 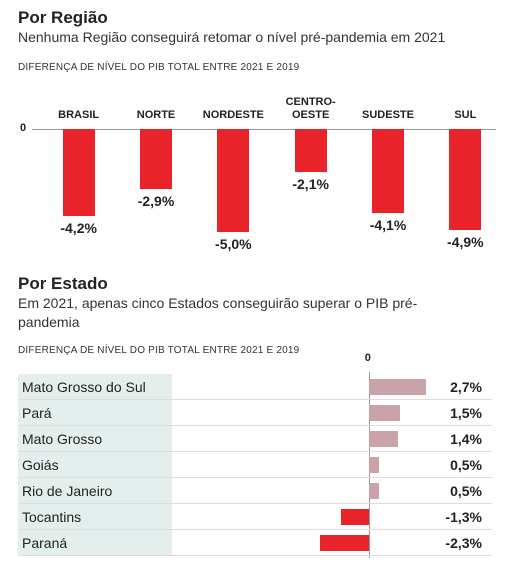 What do you see at coordinates (95, 438) in the screenshot?
I see `row-label: Mato Grosso` at bounding box center [95, 438].